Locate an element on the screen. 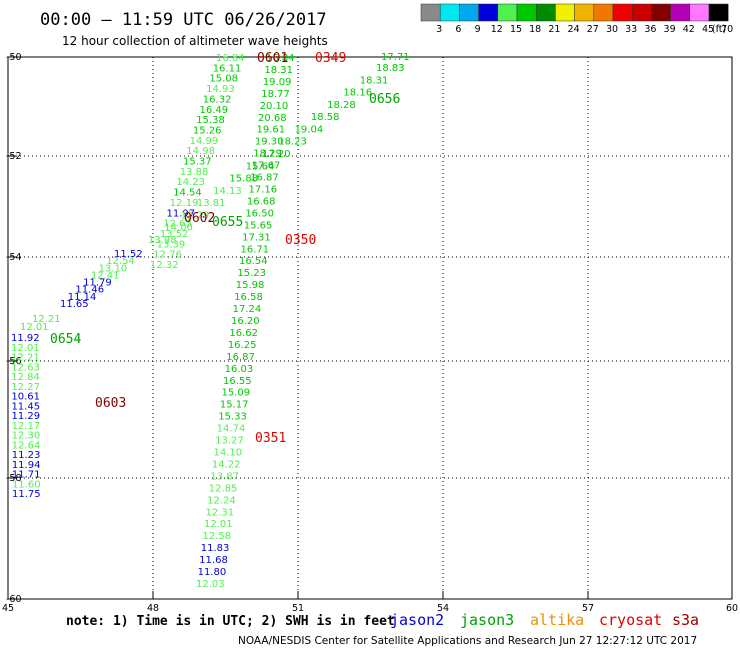 The height and width of the screenshot is (650, 740). swh-value-label: 15.98 is located at coordinates (250, 285).